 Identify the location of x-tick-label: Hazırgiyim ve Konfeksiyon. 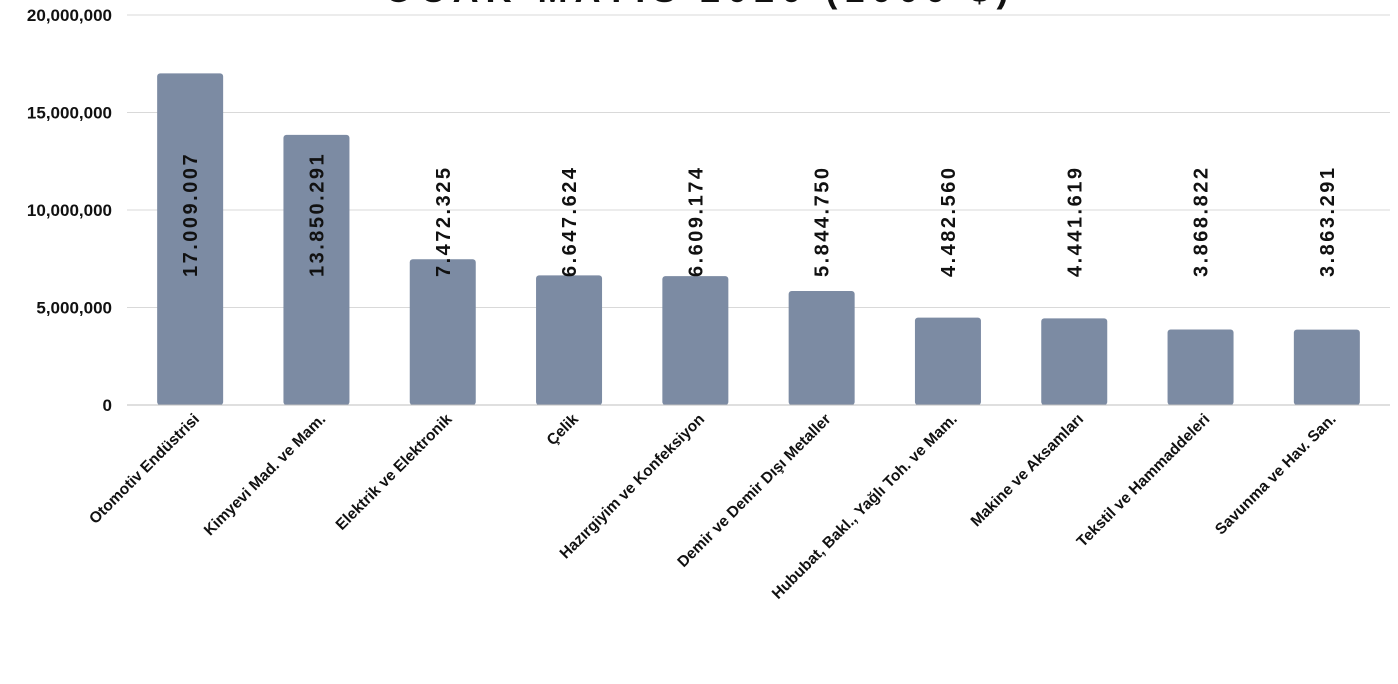
(633, 487).